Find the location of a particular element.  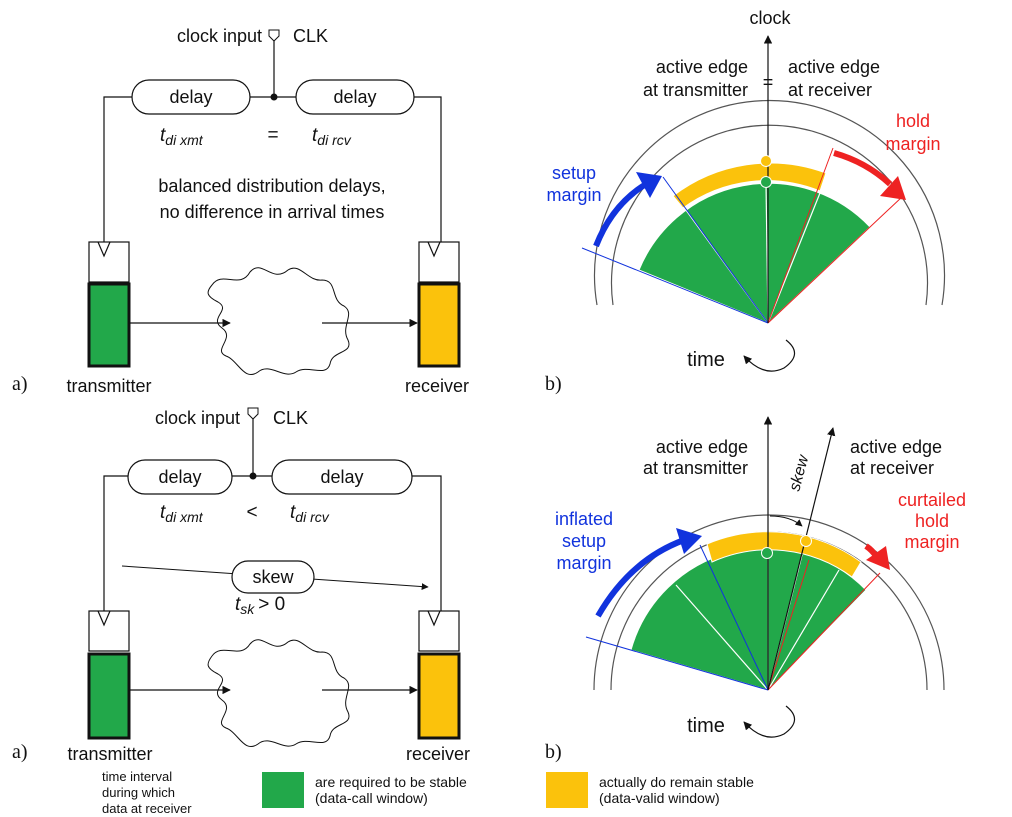

legend-yellow-label: (data-valid window) is located at coordinates (659, 798).